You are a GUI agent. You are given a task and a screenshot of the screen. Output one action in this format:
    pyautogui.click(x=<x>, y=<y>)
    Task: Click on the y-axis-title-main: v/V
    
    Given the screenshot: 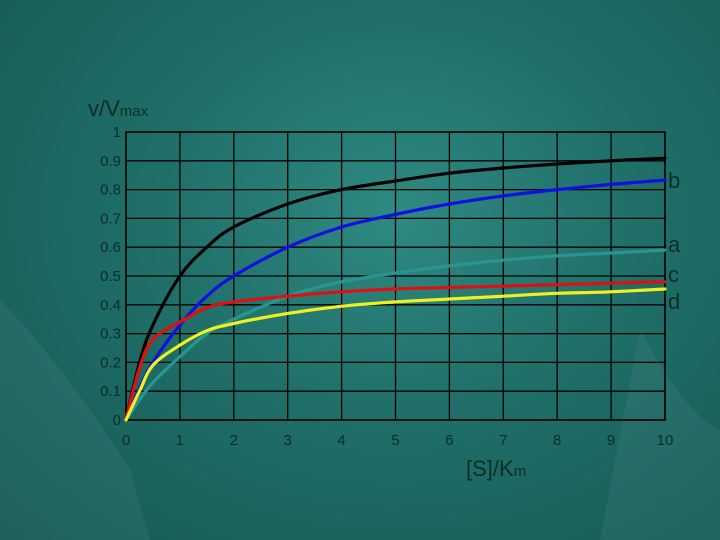 What is the action you would take?
    pyautogui.click(x=104, y=108)
    